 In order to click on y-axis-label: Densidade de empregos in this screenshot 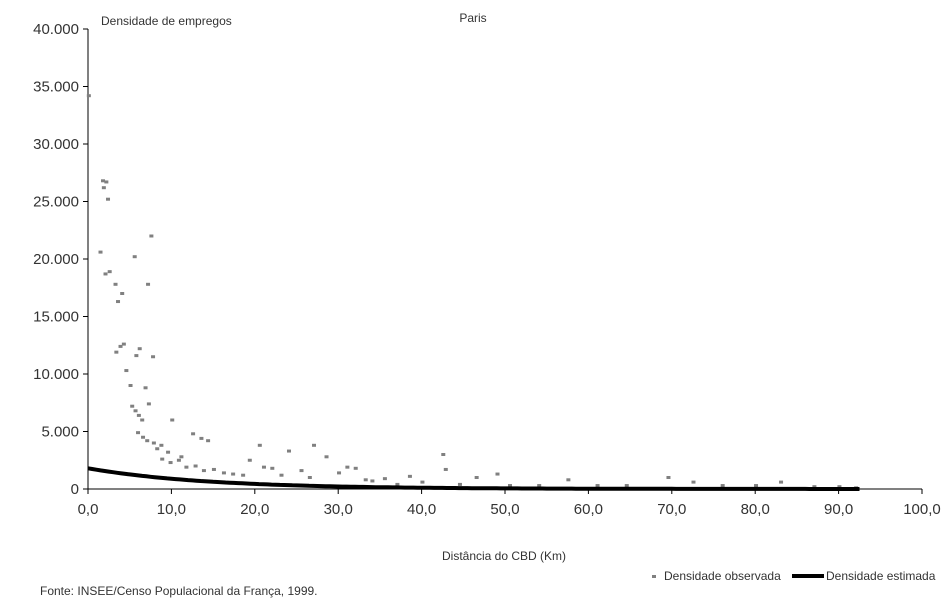, I will do `click(166, 21)`.